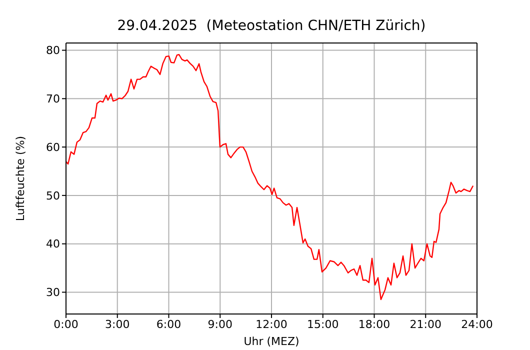 This screenshot has height=350, width=530. I want to click on x-tick-label: 18:00, so click(374, 324).